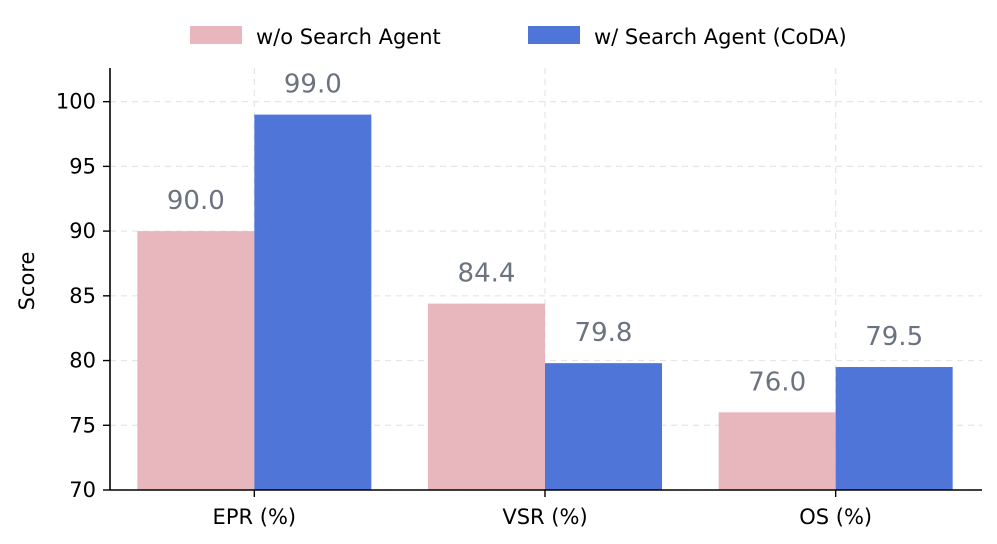 The image size is (997, 544). What do you see at coordinates (313, 85) in the screenshot?
I see `data-label-w-search-agent-coda-epr: 99.0` at bounding box center [313, 85].